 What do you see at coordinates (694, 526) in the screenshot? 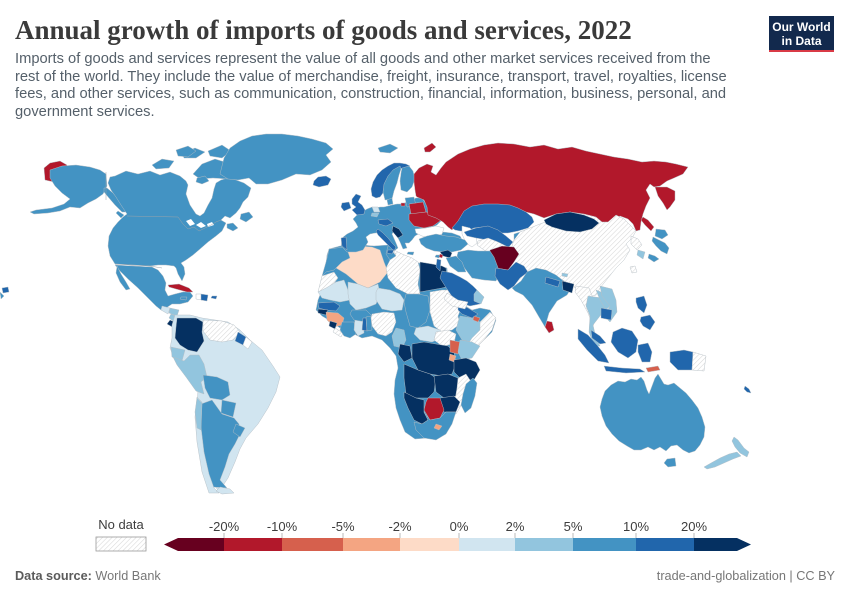
I see `svg-text: 20%` at bounding box center [694, 526].